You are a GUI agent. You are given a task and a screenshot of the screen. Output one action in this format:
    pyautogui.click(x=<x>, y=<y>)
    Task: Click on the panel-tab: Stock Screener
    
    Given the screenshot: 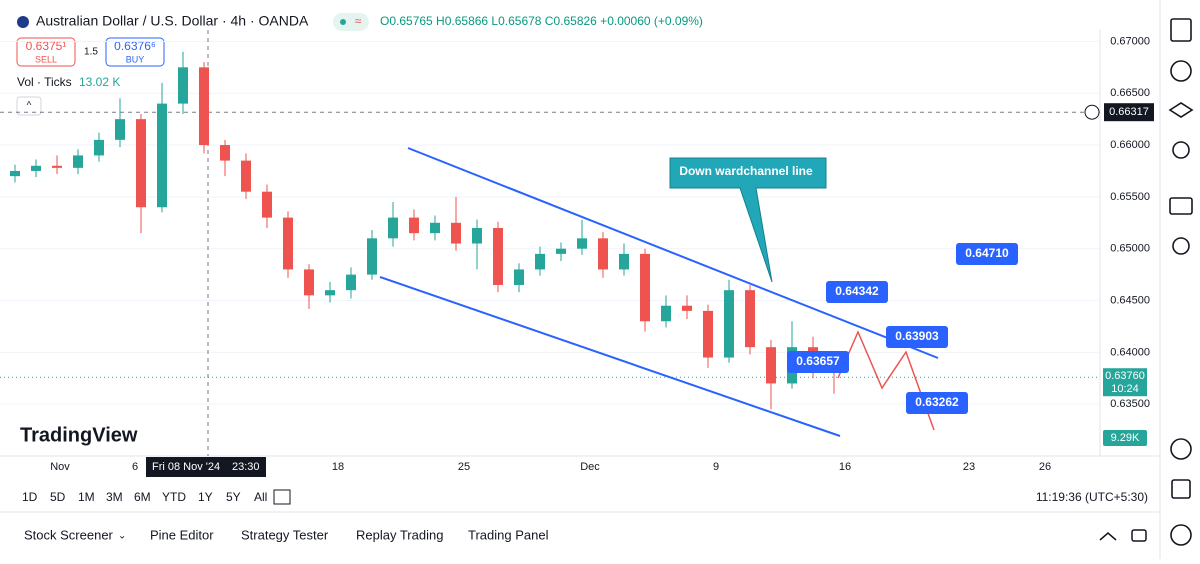 What is the action you would take?
    pyautogui.click(x=69, y=534)
    